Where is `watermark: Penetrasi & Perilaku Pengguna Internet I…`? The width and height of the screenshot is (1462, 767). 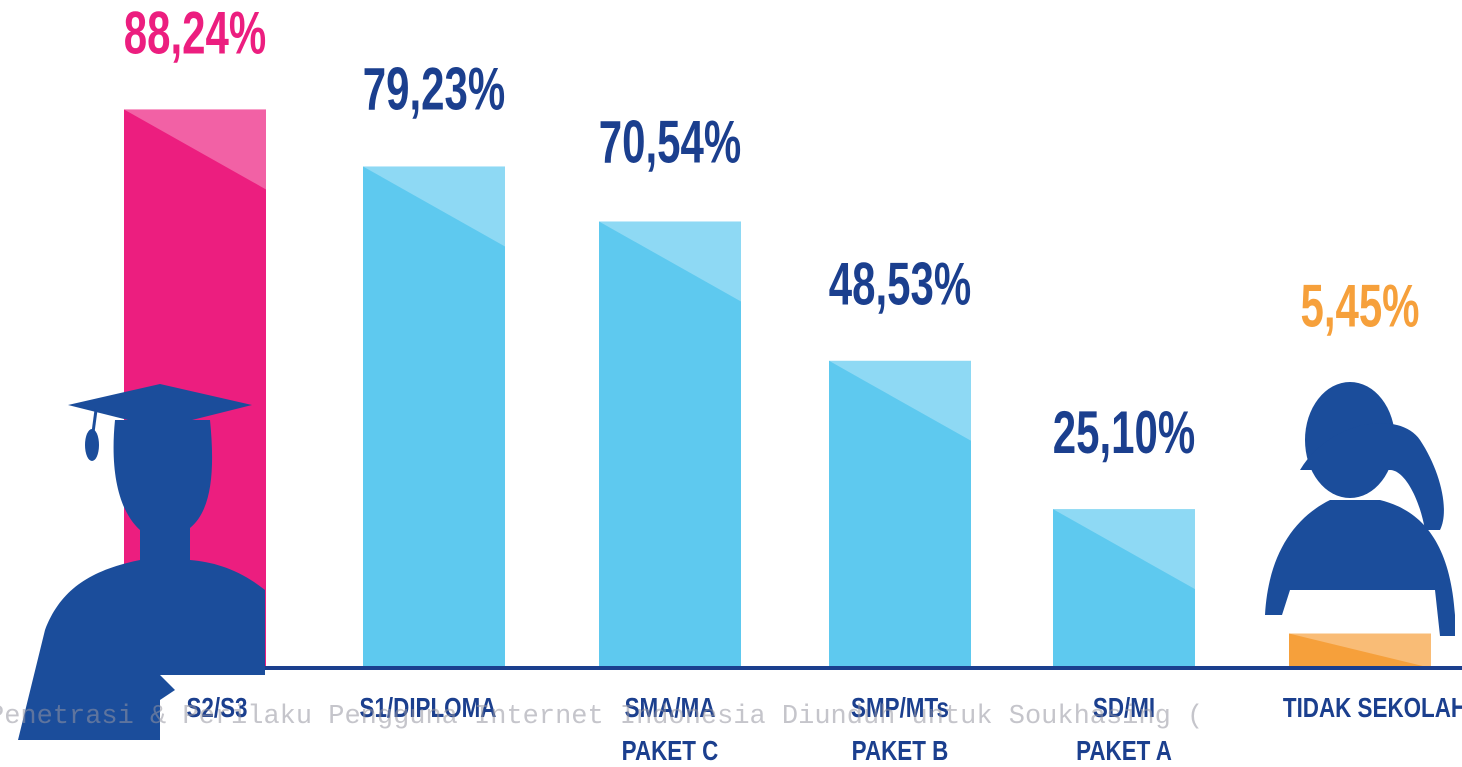 watermark: Penetrasi & Perilaku Pengguna Internet I… is located at coordinates (602, 717).